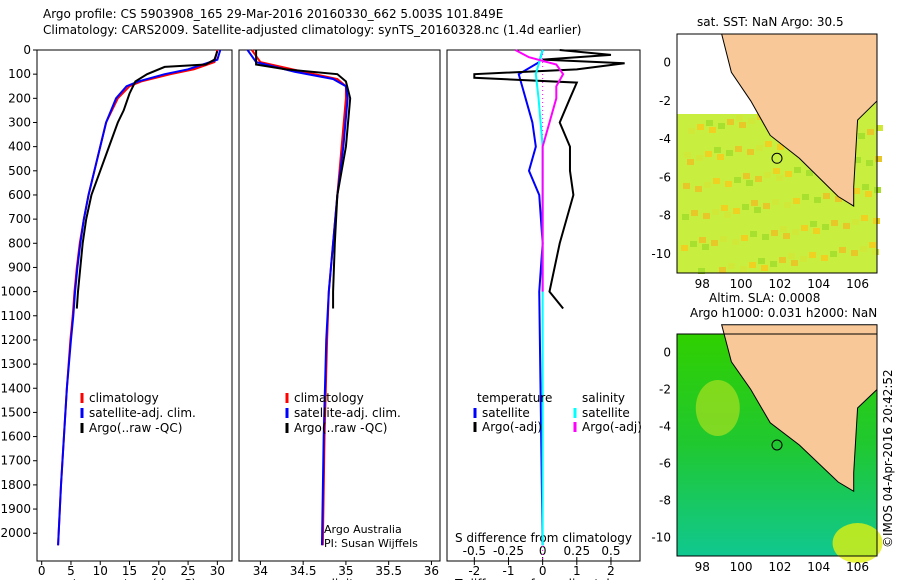  I want to click on legend-label: climatology, so click(124, 398).